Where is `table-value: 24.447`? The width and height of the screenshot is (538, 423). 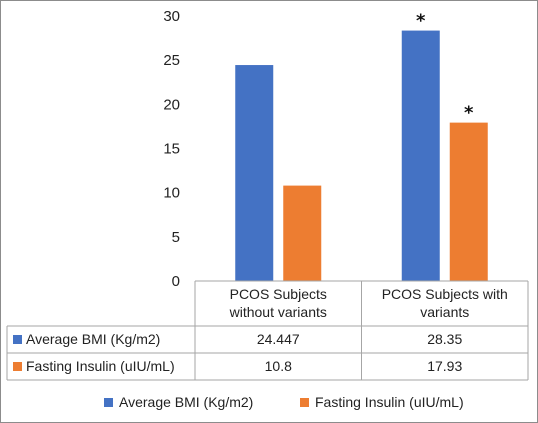
table-value: 24.447 is located at coordinates (278, 339).